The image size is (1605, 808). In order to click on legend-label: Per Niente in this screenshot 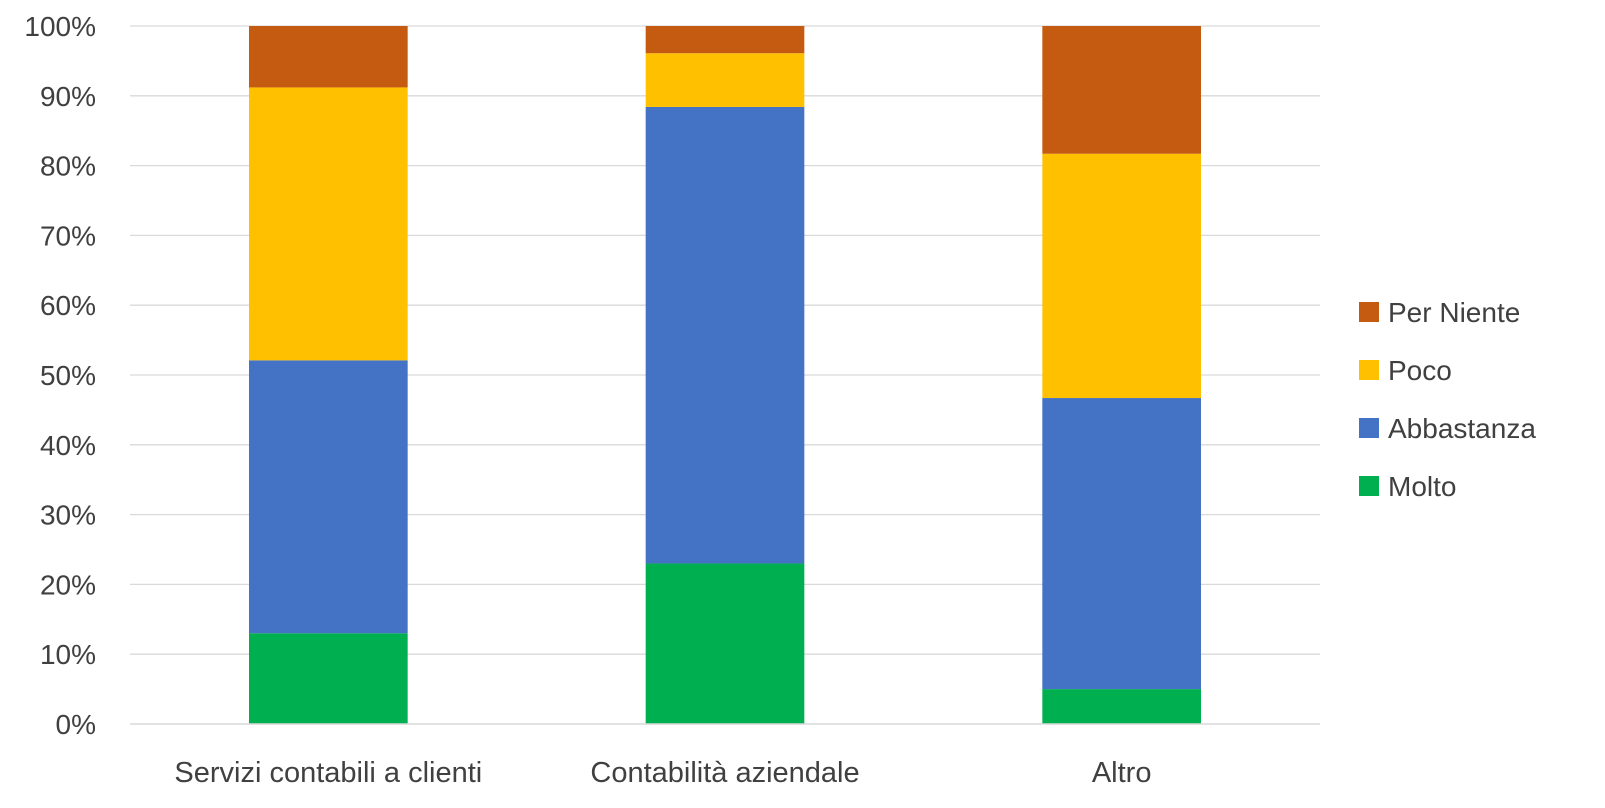, I will do `click(1454, 312)`.